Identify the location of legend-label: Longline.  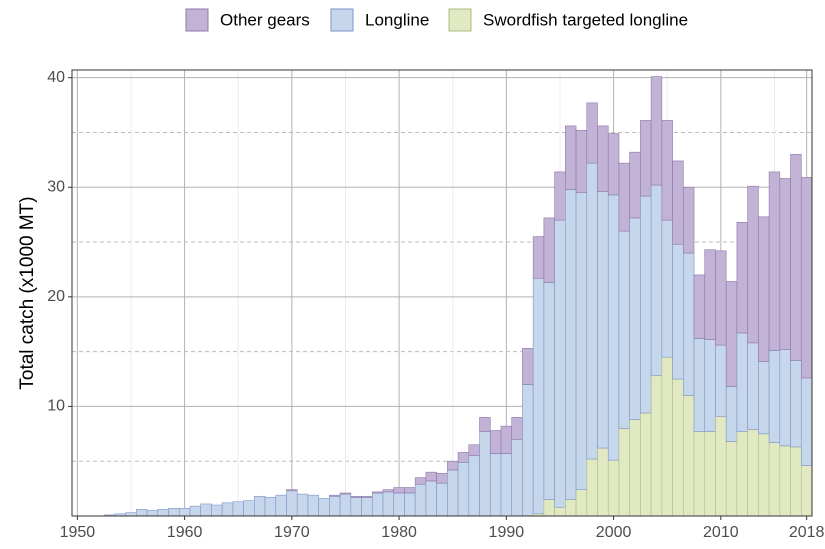
(397, 19).